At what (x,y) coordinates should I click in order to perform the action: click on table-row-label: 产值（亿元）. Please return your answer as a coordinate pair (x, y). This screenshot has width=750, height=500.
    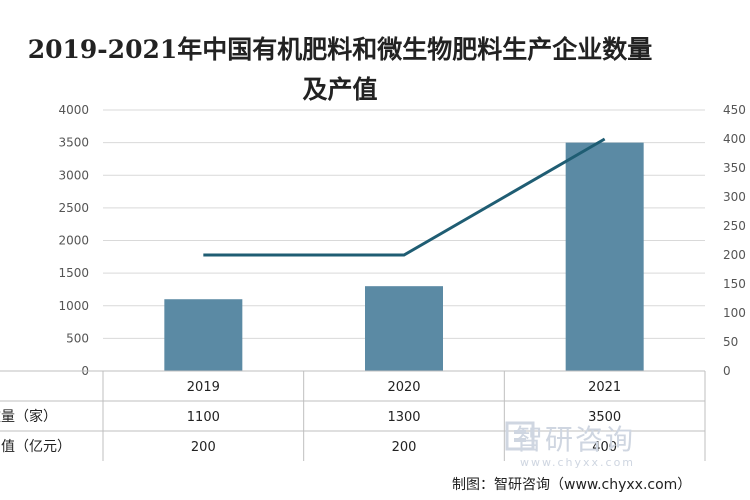
    Looking at the image, I should click on (35, 447).